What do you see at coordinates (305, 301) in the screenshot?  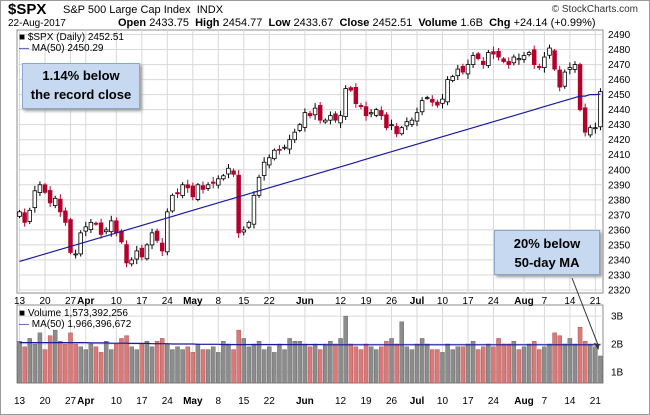 I see `price-x-axis-label: Jun` at bounding box center [305, 301].